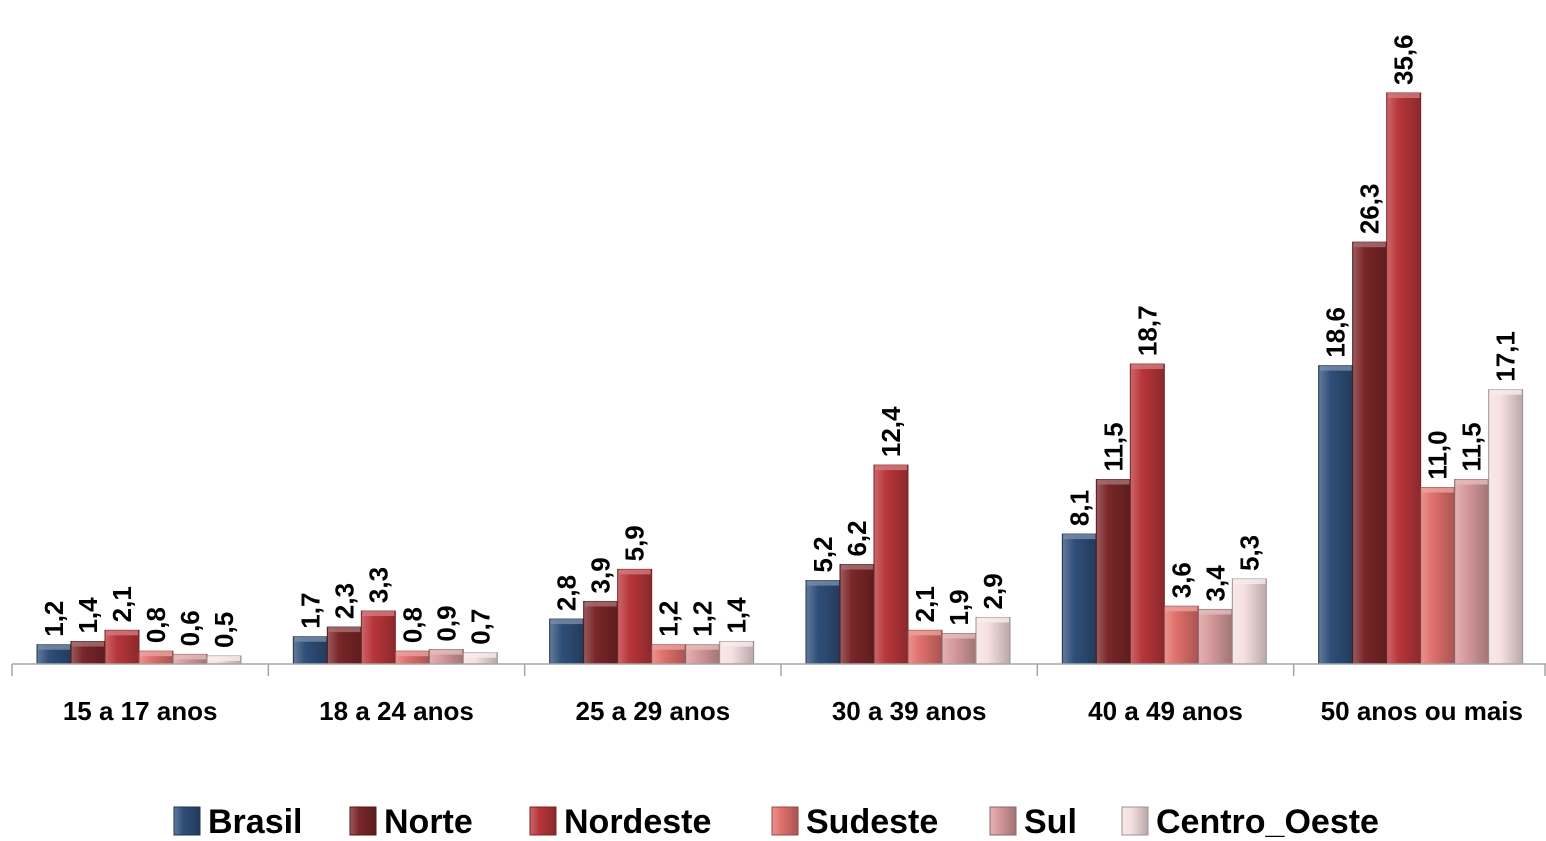 Image resolution: width=1546 pixels, height=841 pixels. I want to click on x-tick-label-1: 15 a 17 anos, so click(140, 711).